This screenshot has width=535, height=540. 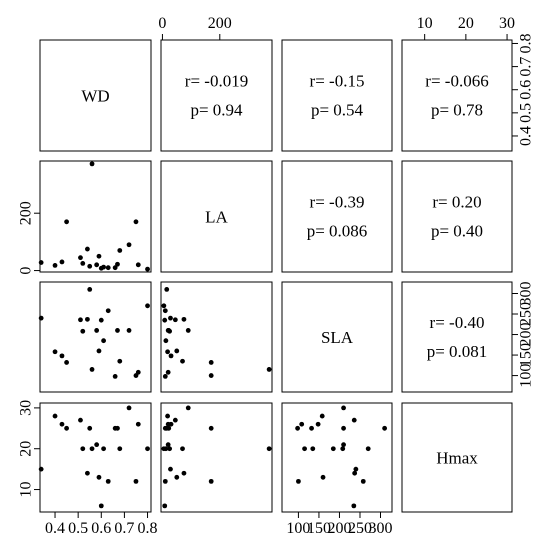 I want to click on correlation-p-label: p= 0.78, so click(x=457, y=110).